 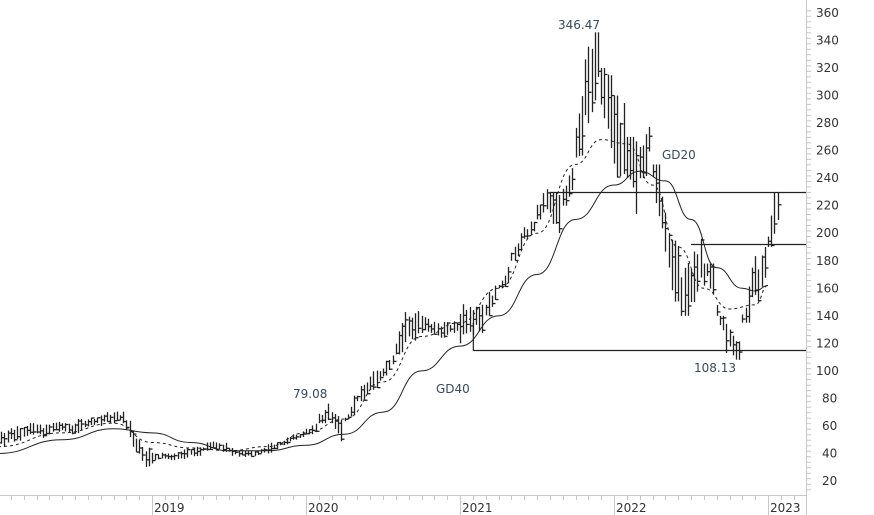 I want to click on y-tick-label: 360, so click(x=827, y=13).